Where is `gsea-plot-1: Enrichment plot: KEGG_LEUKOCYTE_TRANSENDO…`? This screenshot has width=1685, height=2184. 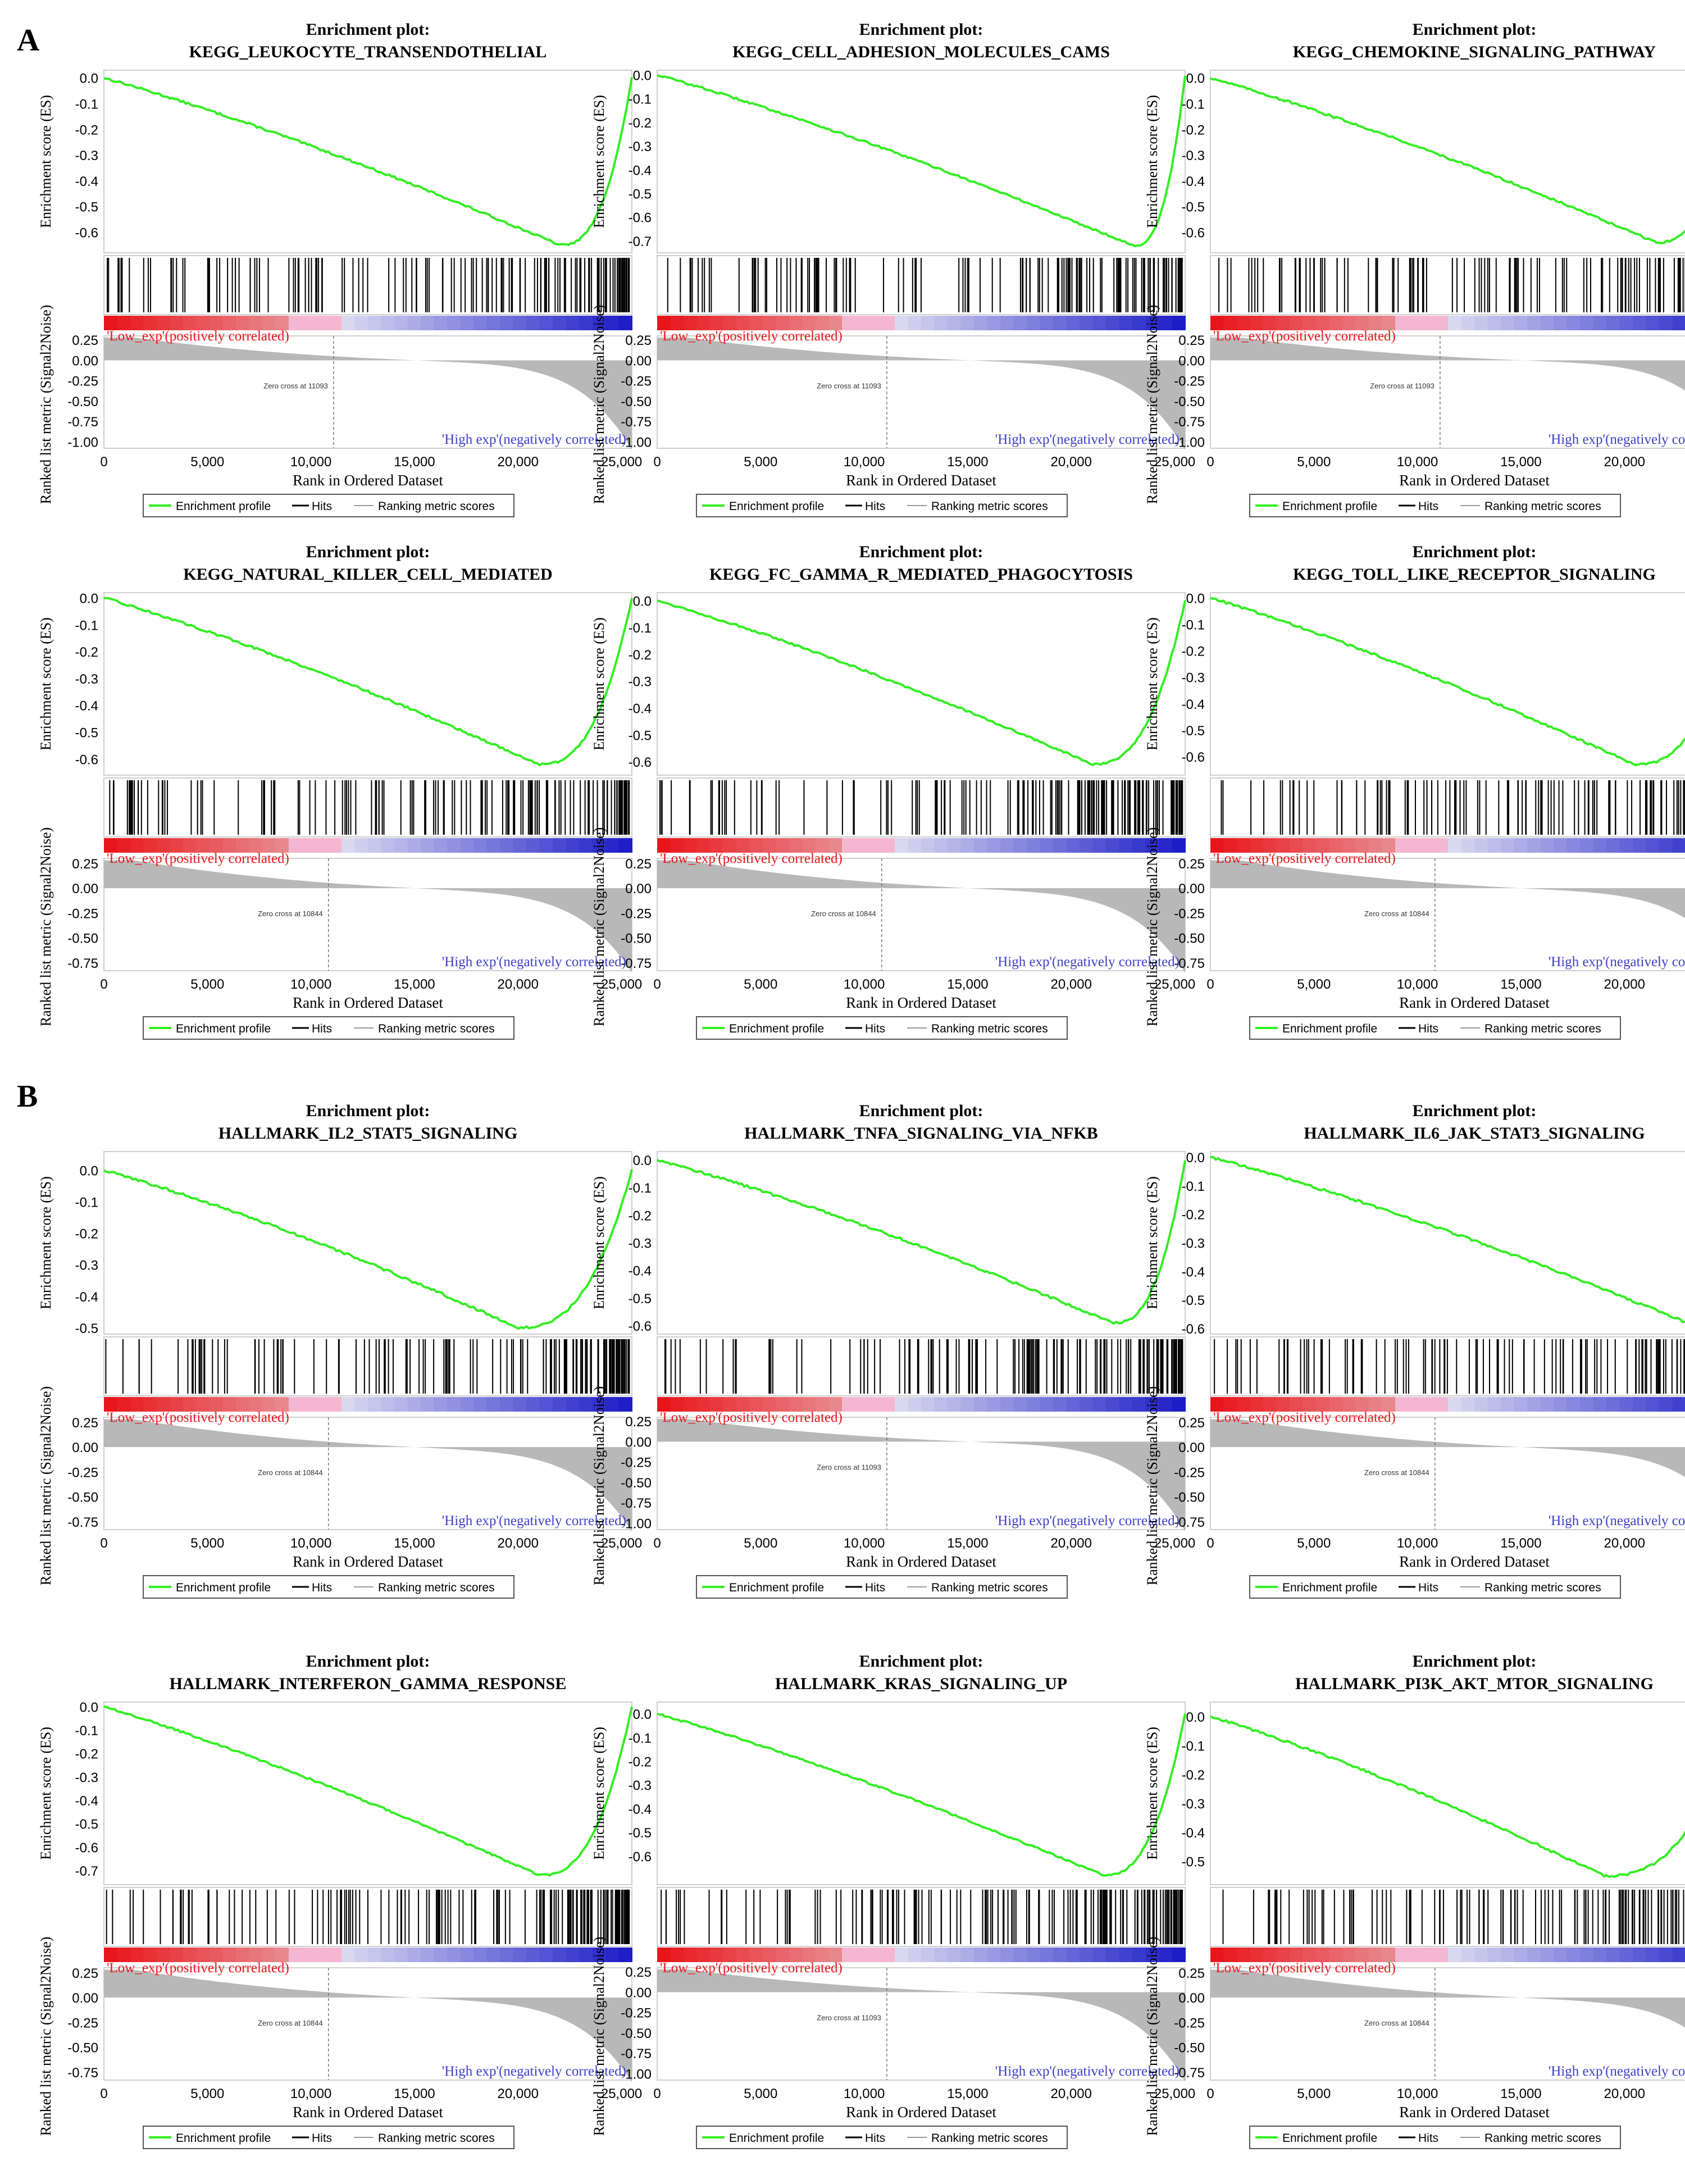 gsea-plot-1: Enrichment plot: KEGG_LEUKOCYTE_TRANSENDO… is located at coordinates (340, 268).